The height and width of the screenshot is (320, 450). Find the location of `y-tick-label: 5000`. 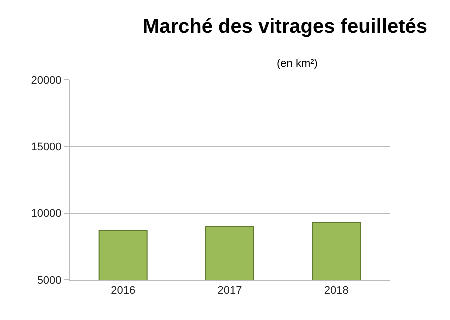

y-tick-label: 5000 is located at coordinates (49, 280).